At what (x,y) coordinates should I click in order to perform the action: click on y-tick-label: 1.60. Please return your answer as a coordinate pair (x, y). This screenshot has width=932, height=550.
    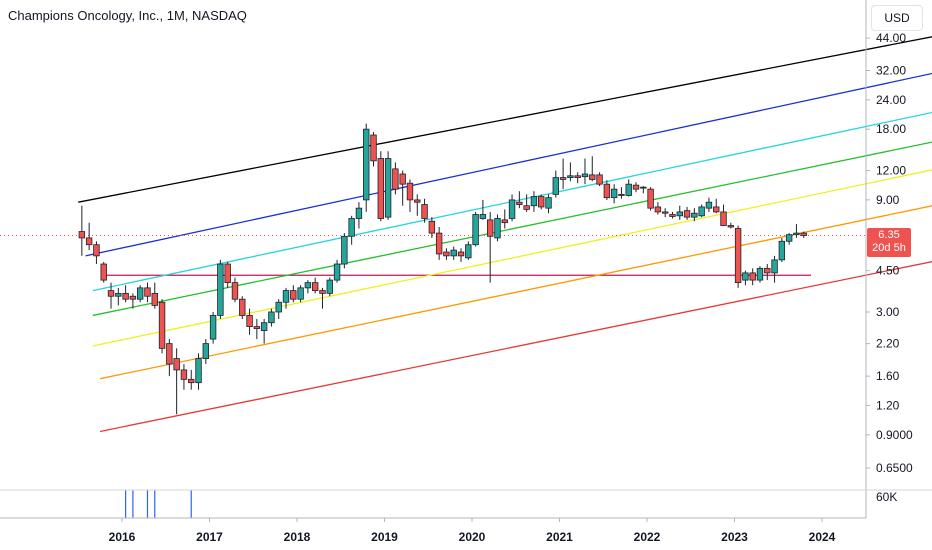
    Looking at the image, I should click on (888, 376).